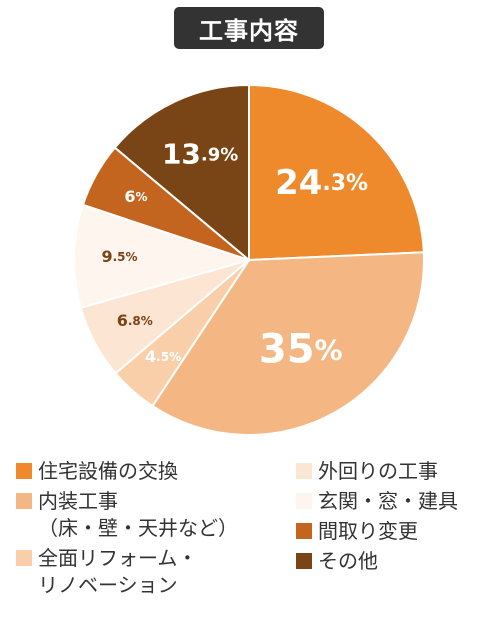 The width and height of the screenshot is (498, 636). I want to click on slice-value-minor: .9%, so click(219, 154).